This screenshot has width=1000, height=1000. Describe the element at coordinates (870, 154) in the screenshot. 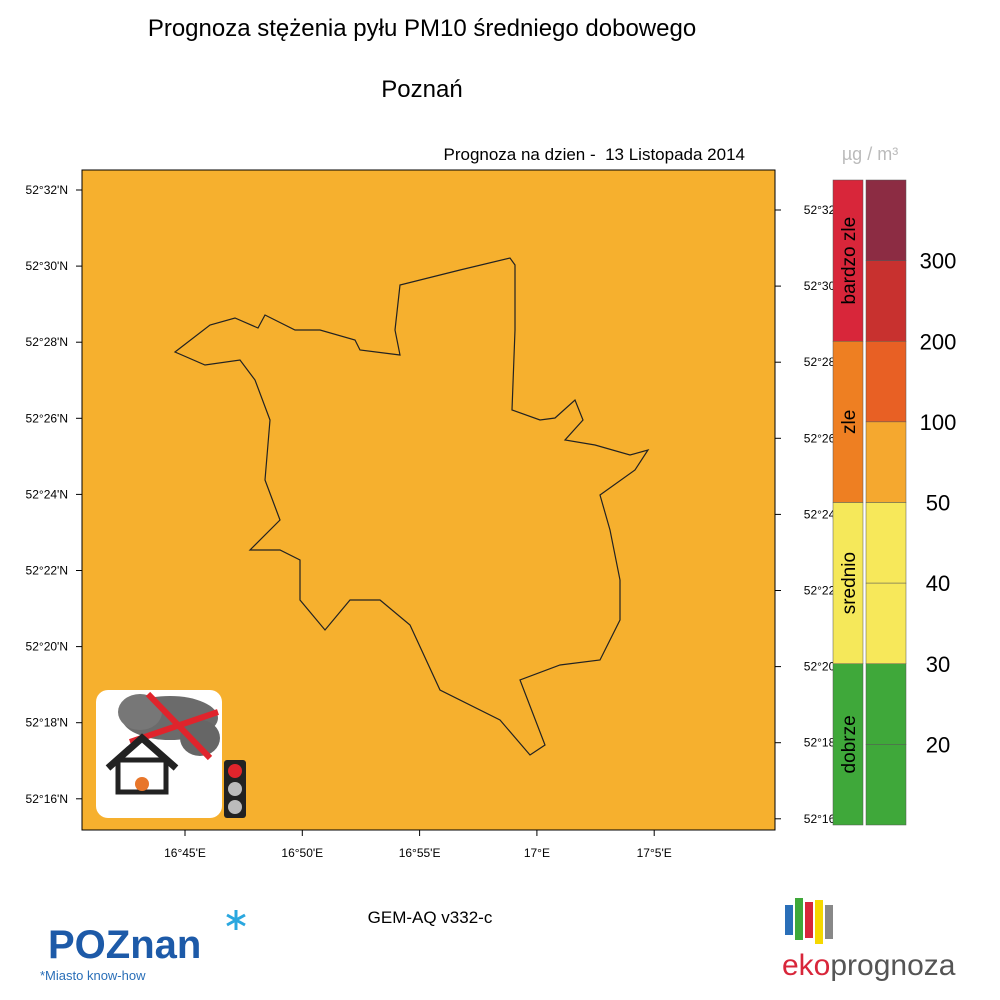

I see `unit: µg / m³` at that location.